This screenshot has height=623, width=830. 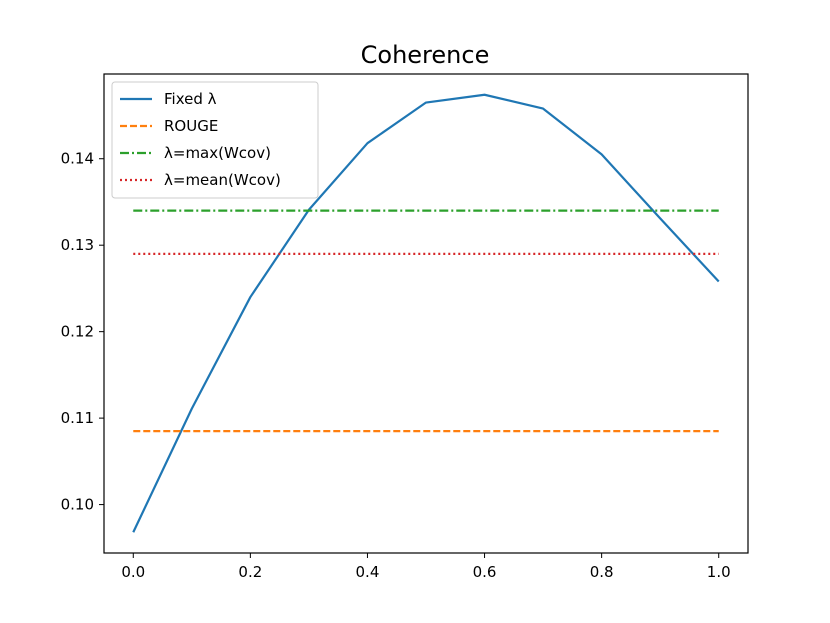 What do you see at coordinates (602, 572) in the screenshot?
I see `x-tick-label: 0.8` at bounding box center [602, 572].